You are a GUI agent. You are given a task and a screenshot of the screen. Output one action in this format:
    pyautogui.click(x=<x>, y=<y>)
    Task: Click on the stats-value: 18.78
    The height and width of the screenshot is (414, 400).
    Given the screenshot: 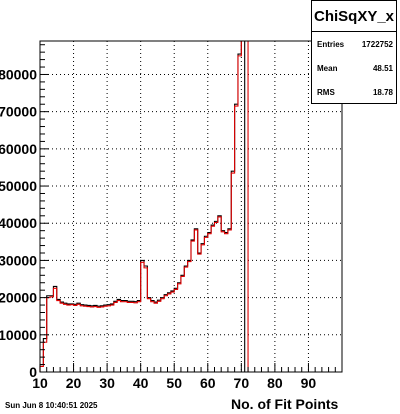 What is the action you would take?
    pyautogui.click(x=382, y=92)
    